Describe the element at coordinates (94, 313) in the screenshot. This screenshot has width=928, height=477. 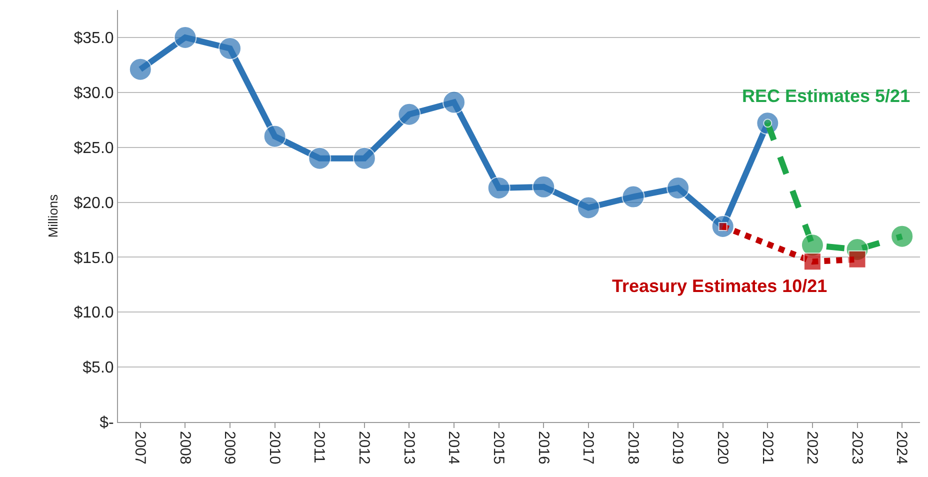
I see `y-tick-label: $10.0` at that location.